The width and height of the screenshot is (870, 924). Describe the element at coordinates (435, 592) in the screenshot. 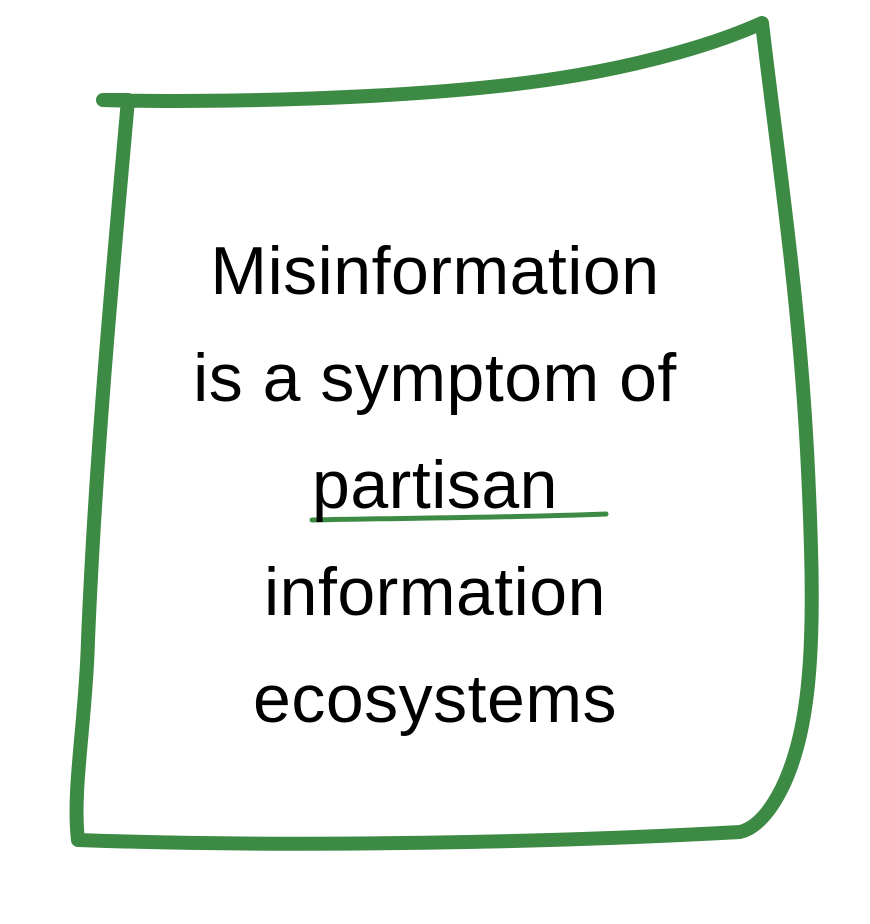

I see `message-line-4: information` at that location.